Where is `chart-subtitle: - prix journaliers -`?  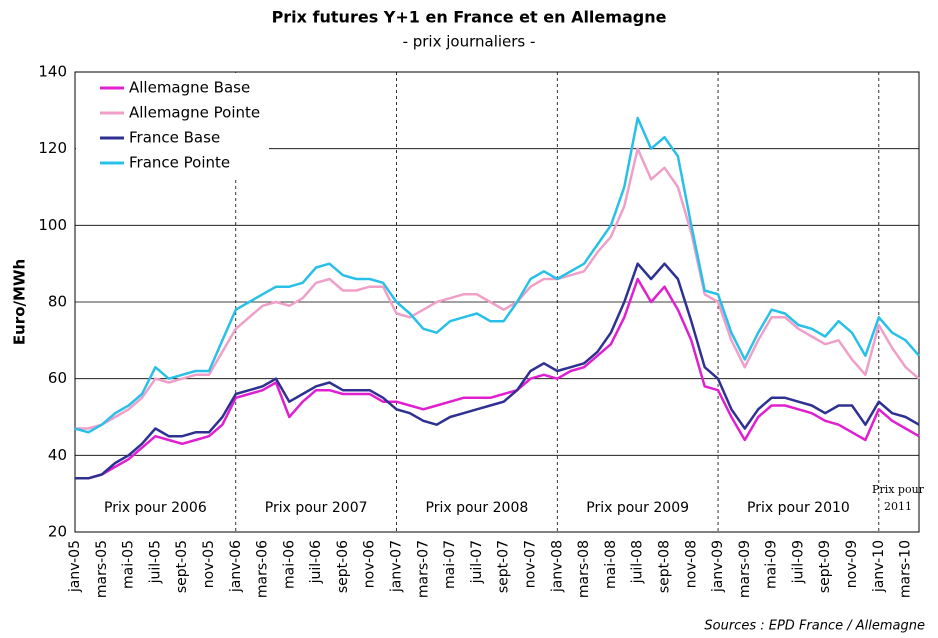 chart-subtitle: - prix journaliers - is located at coordinates (469, 42).